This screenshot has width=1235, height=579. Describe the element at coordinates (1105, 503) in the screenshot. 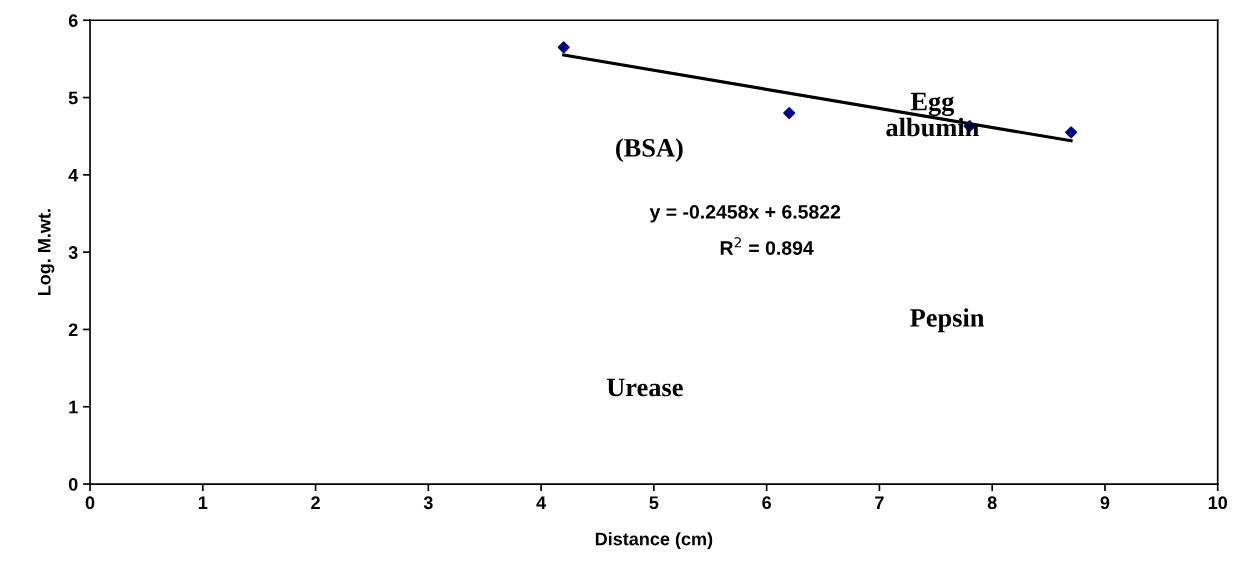

I see `x-tick-label: 9` at that location.